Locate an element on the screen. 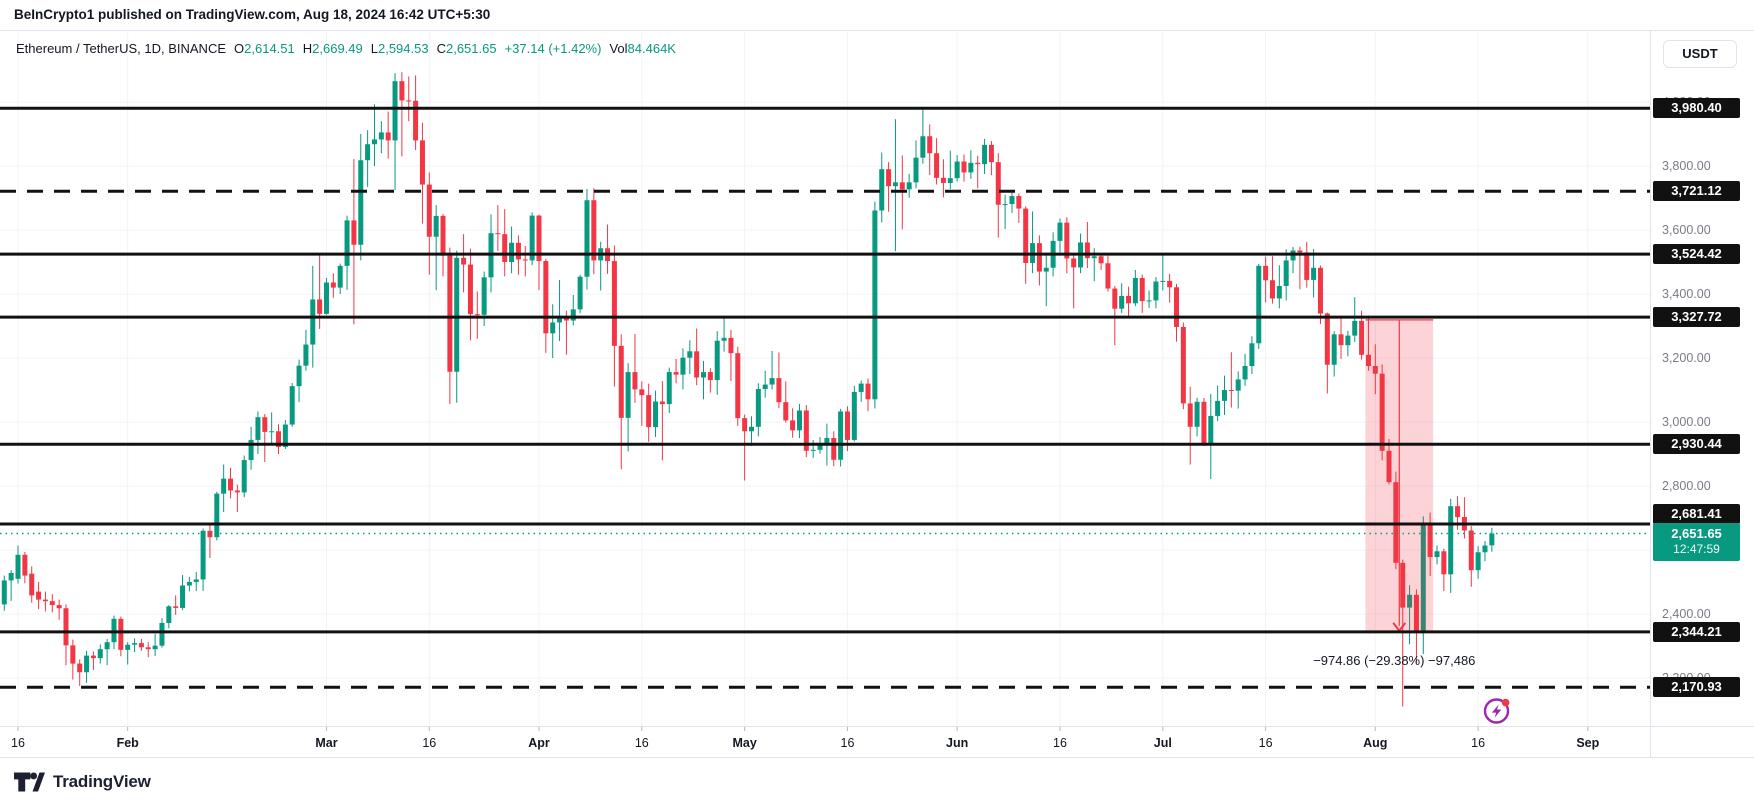 This screenshot has height=806, width=1754. last-price-value: 2,651.65 is located at coordinates (1696, 534).